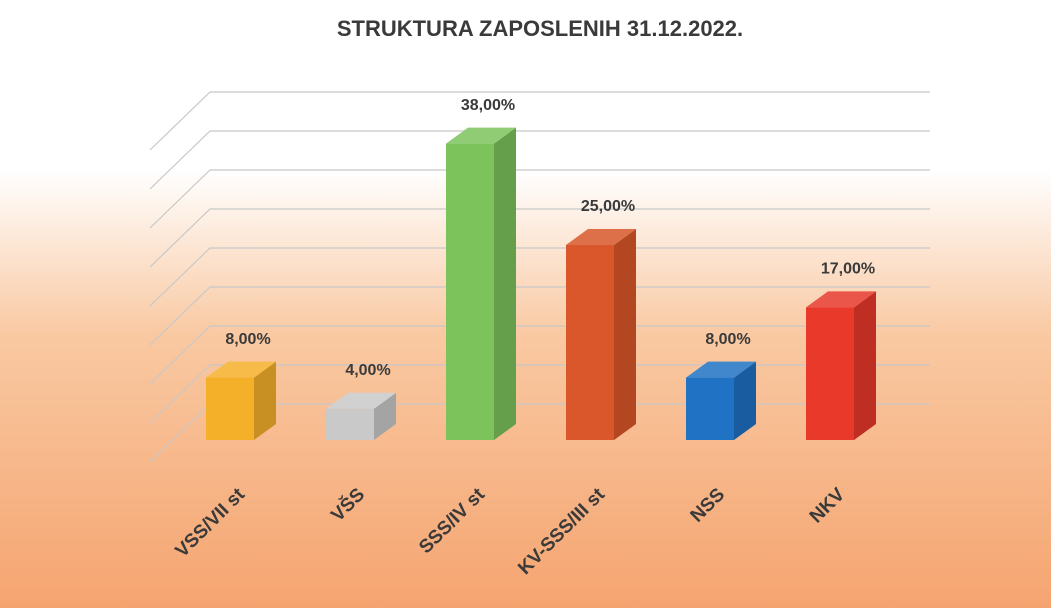 This screenshot has width=1051, height=608. Describe the element at coordinates (540, 28) in the screenshot. I see `chart-title: STRUKTURA ZAPOSLENIH 31.12.2022.` at that location.